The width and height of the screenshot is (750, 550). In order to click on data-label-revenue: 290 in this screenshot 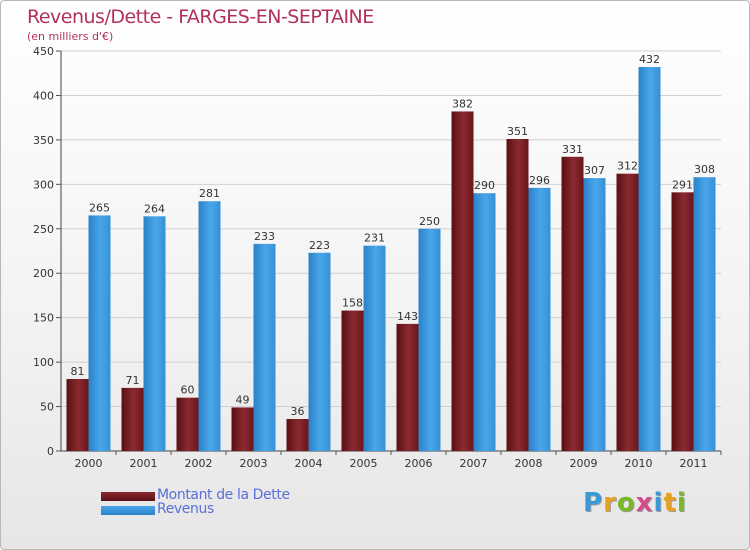, I will do `click(484, 185)`.